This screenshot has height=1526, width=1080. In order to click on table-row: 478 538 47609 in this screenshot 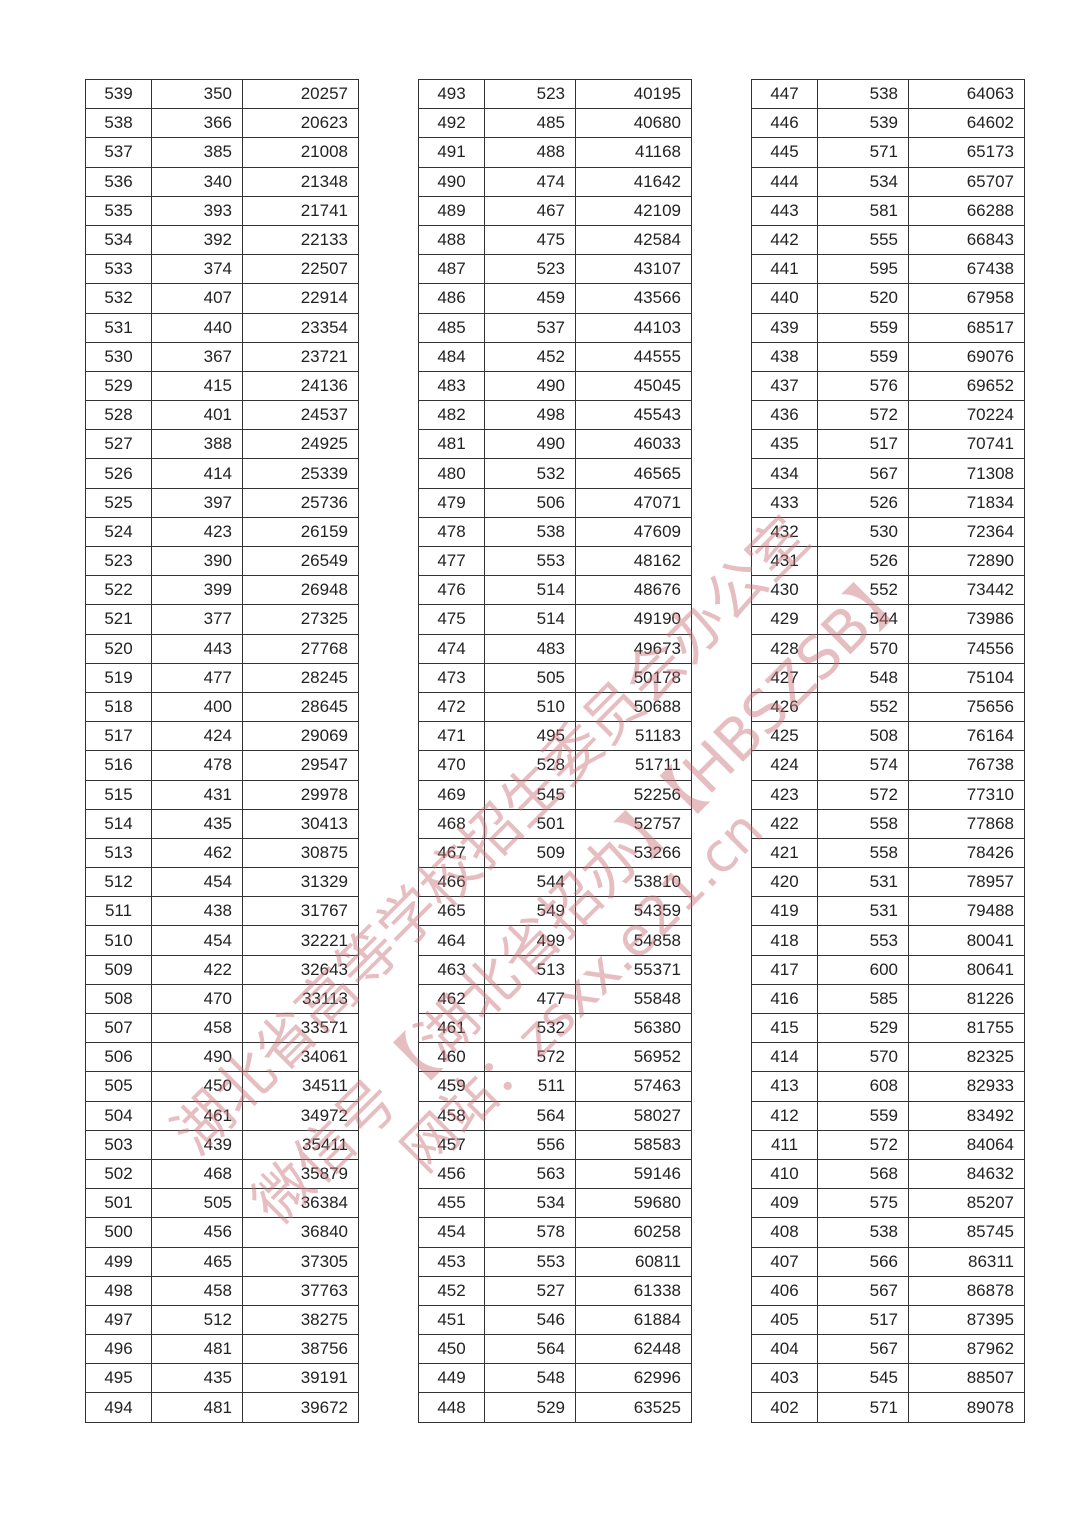, I will do `click(555, 532)`.